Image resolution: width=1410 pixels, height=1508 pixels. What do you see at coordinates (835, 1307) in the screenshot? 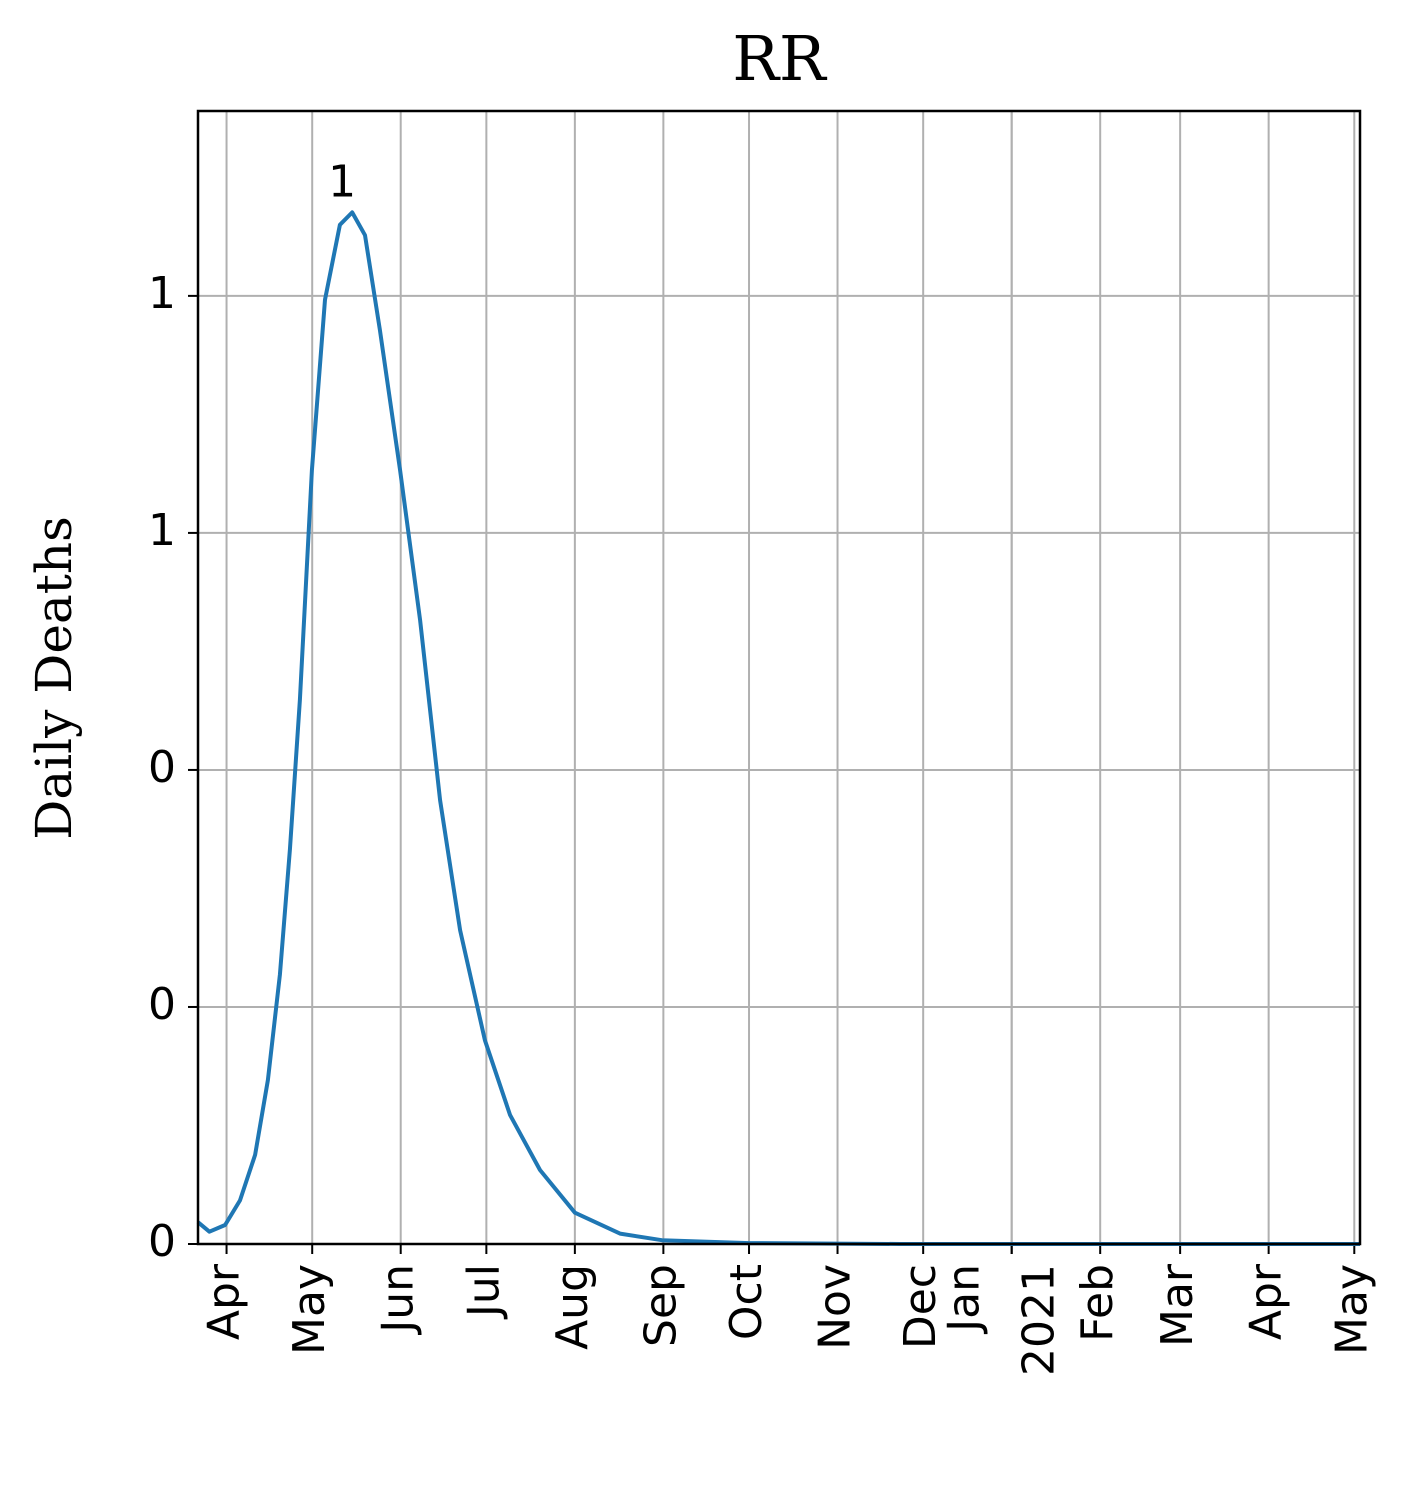
I see `x-tick-label: Nov` at bounding box center [835, 1307].